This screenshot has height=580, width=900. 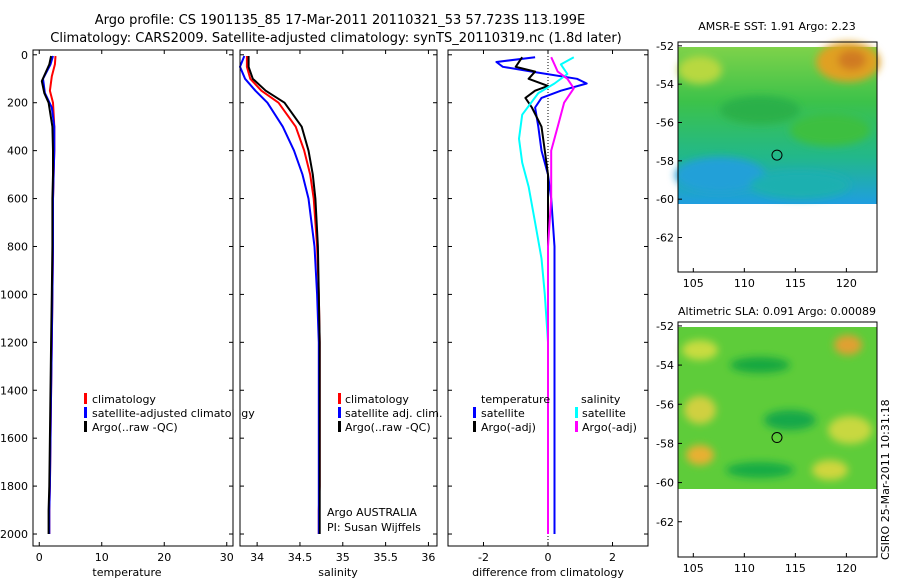 I want to click on y-tick-label: 1600, so click(x=14, y=438).